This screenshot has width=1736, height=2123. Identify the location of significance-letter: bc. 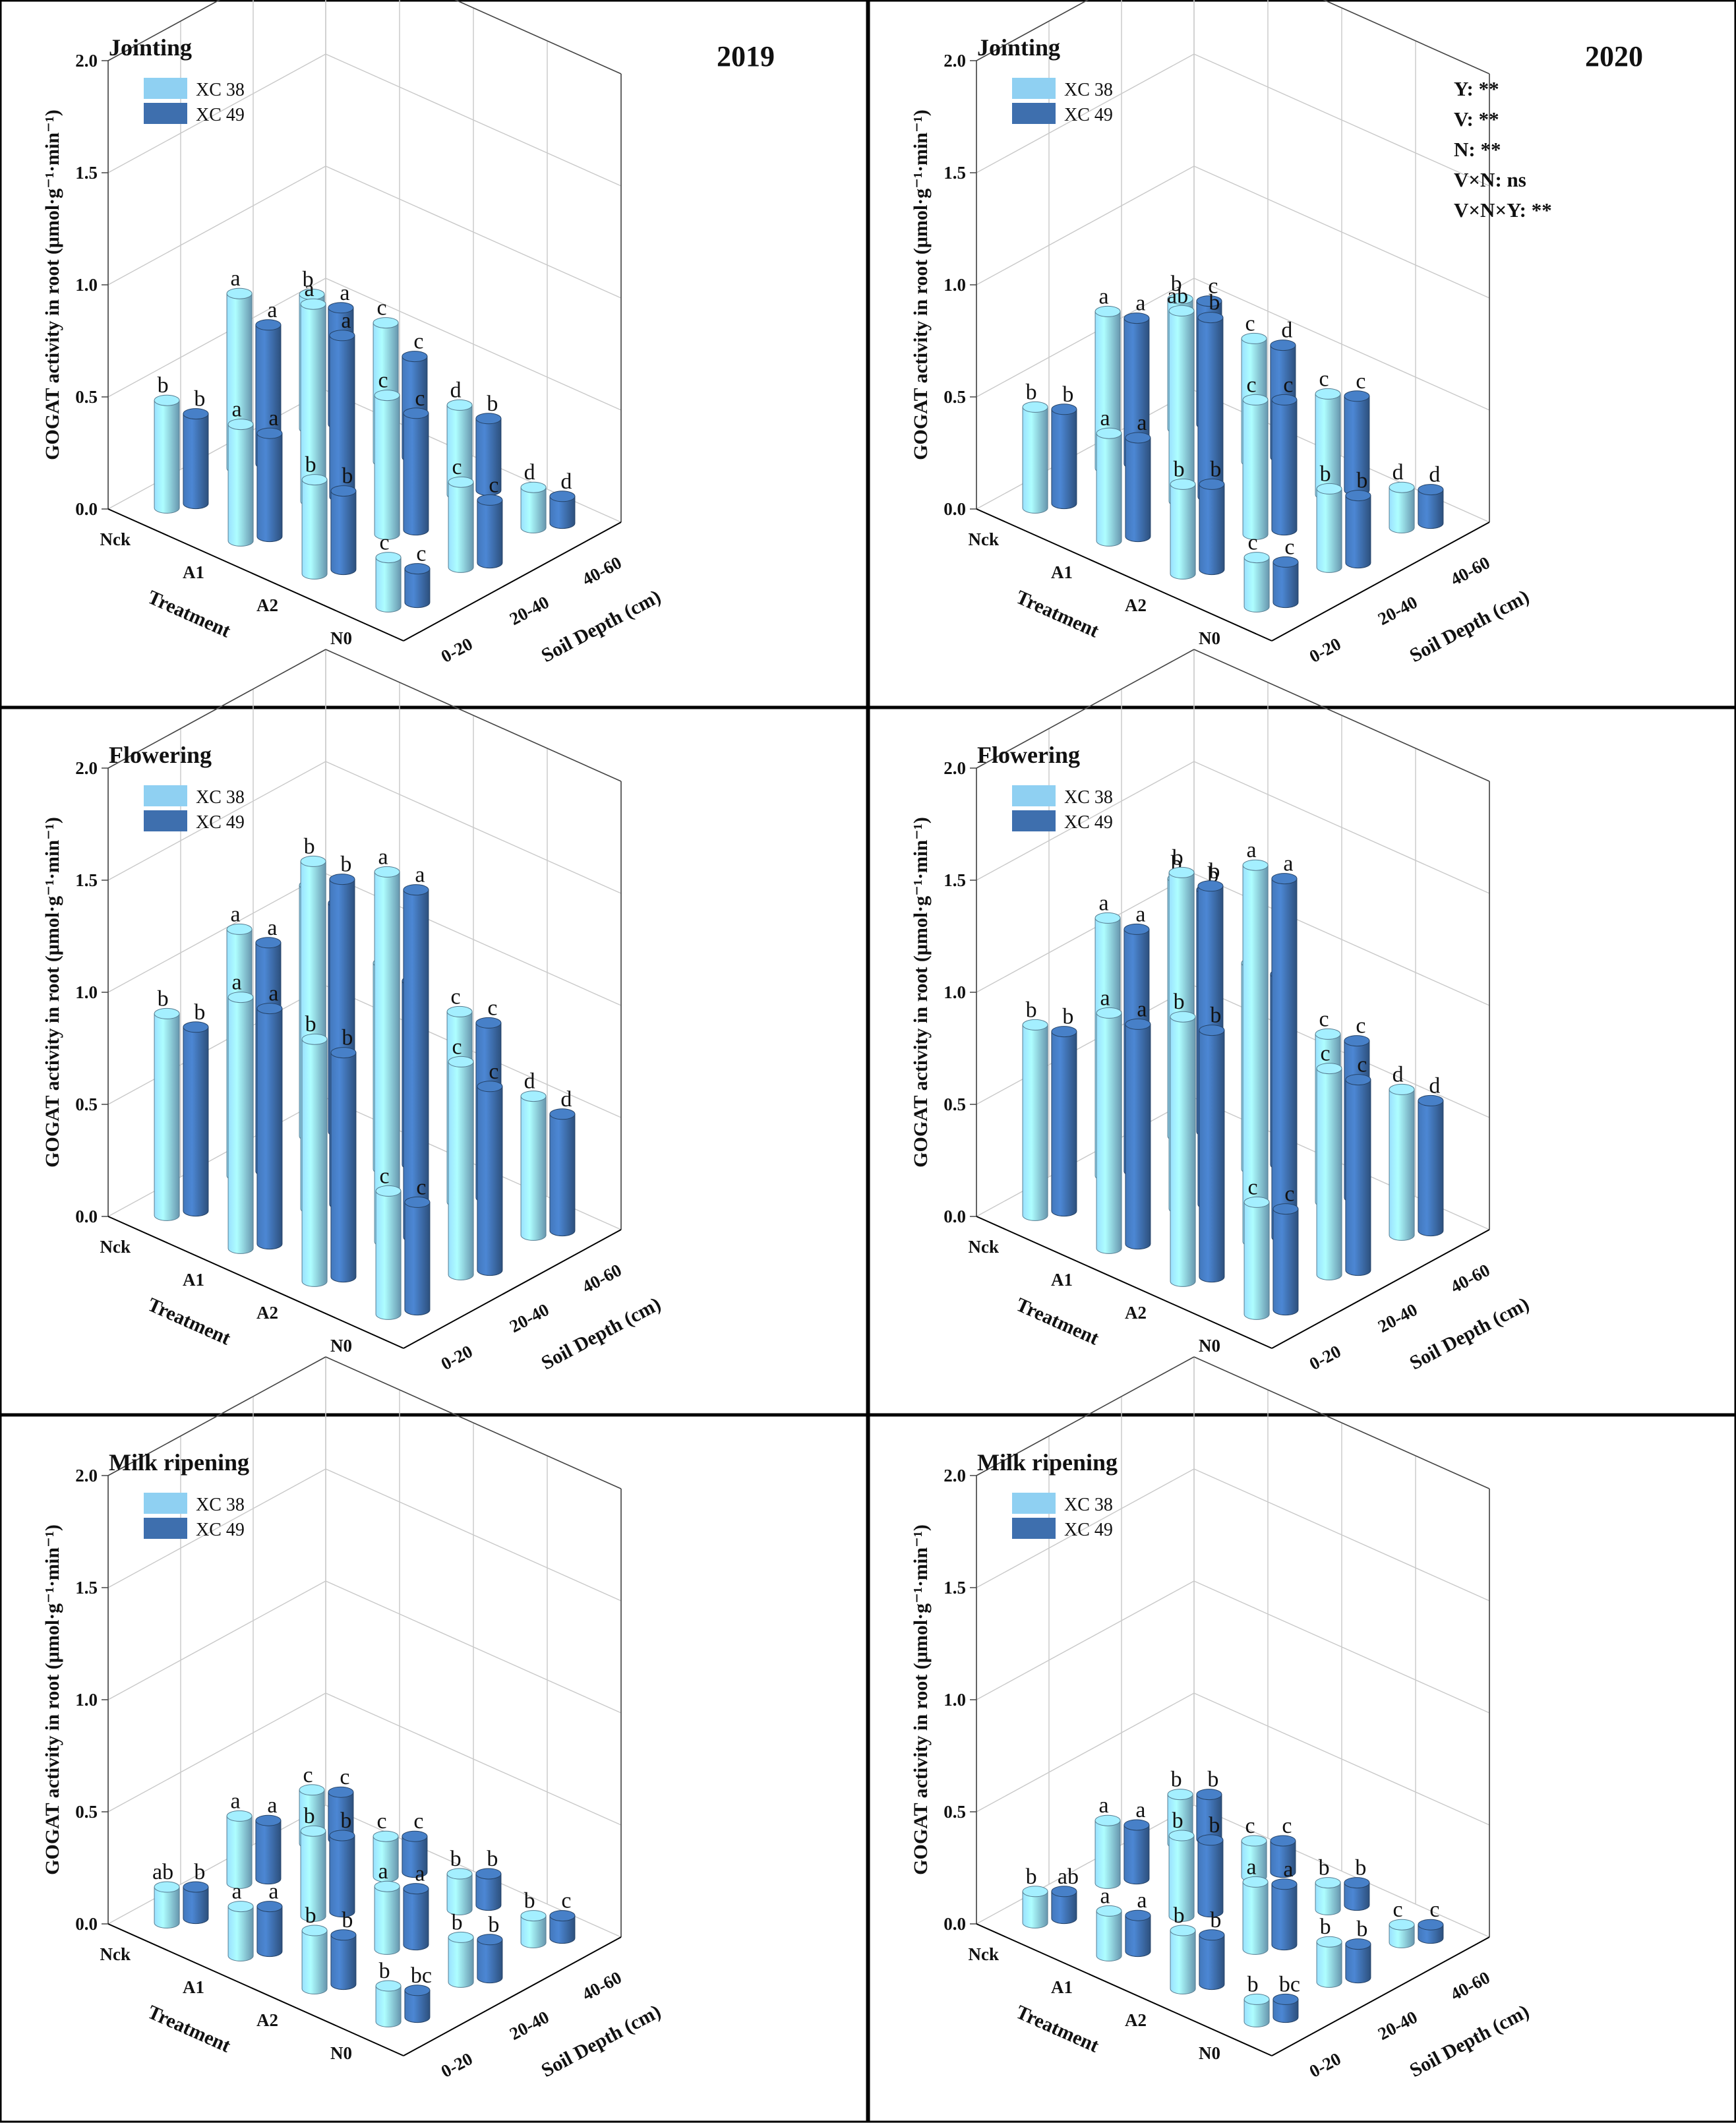
(421, 1975).